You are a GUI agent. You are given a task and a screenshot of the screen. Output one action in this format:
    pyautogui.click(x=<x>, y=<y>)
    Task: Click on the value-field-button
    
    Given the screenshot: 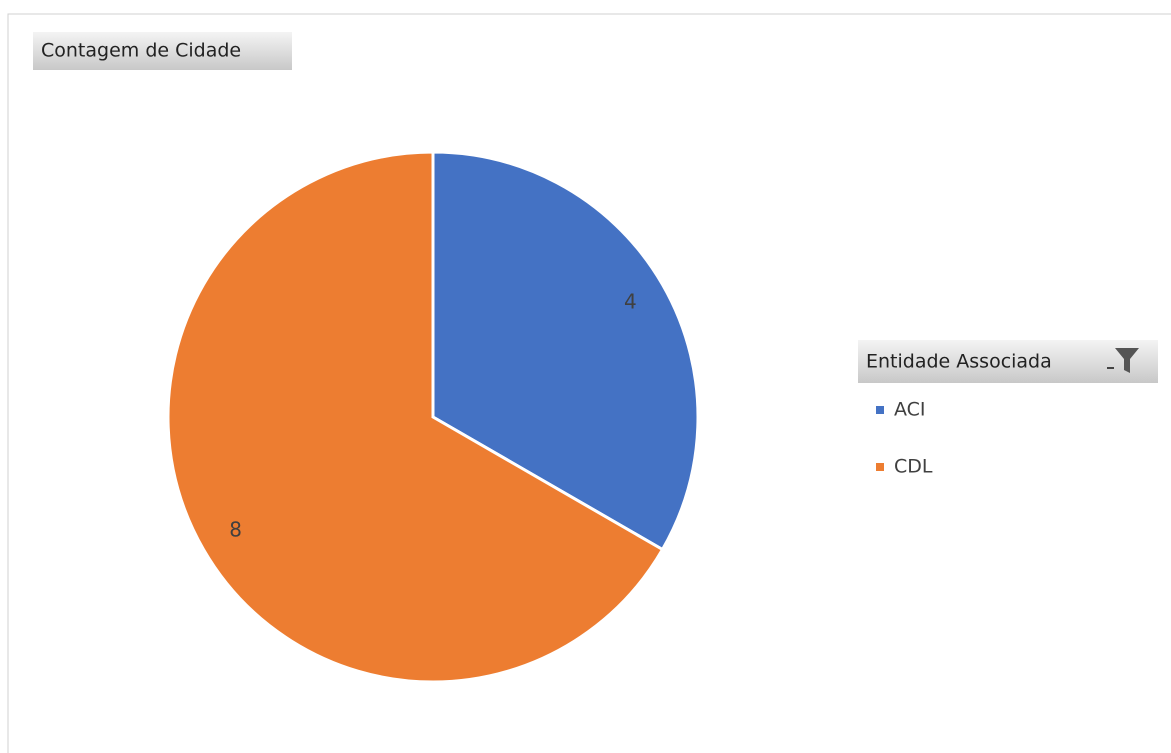 What is the action you would take?
    pyautogui.click(x=162, y=51)
    